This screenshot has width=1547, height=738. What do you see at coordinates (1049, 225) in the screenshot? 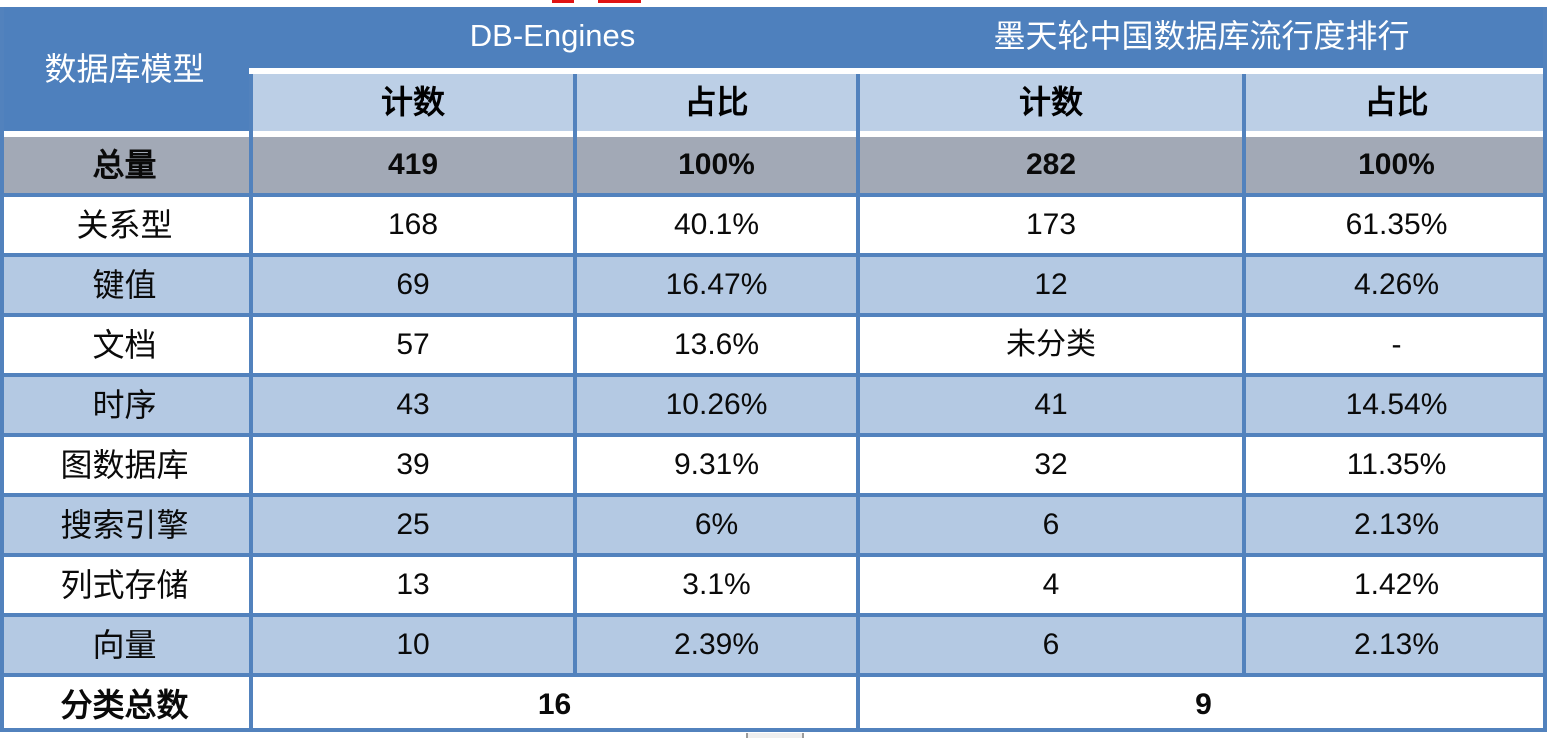
I see `cell-value: 173` at bounding box center [1049, 225].